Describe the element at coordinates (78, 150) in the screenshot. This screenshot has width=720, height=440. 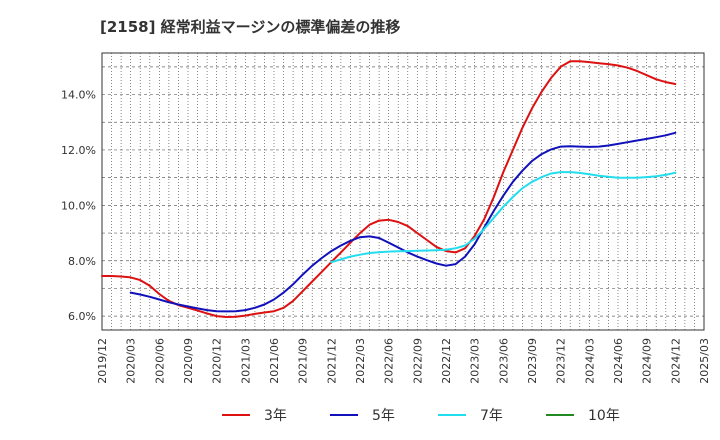
I see `y-tick-label: 12.0%` at that location.